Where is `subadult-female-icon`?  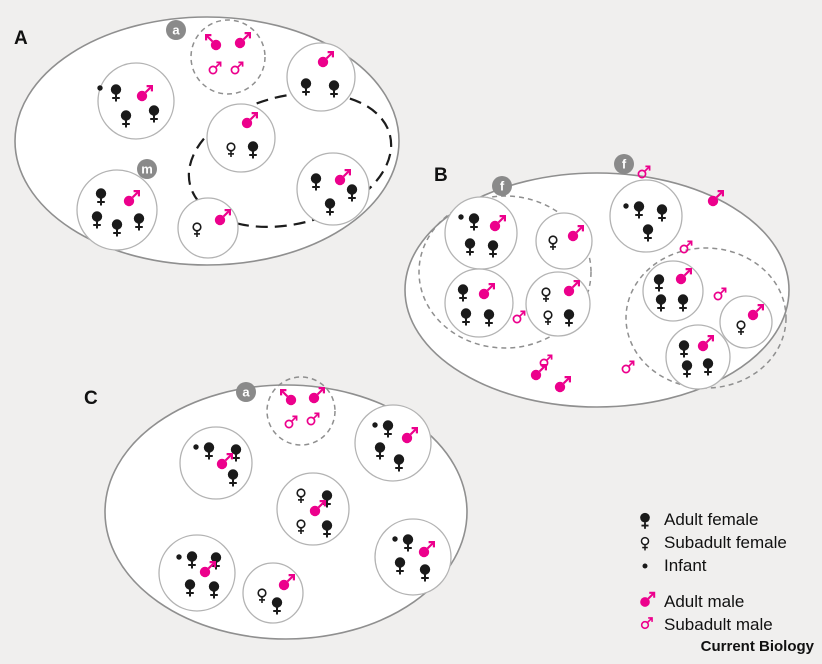
subadult-female-icon is located at coordinates (645, 543).